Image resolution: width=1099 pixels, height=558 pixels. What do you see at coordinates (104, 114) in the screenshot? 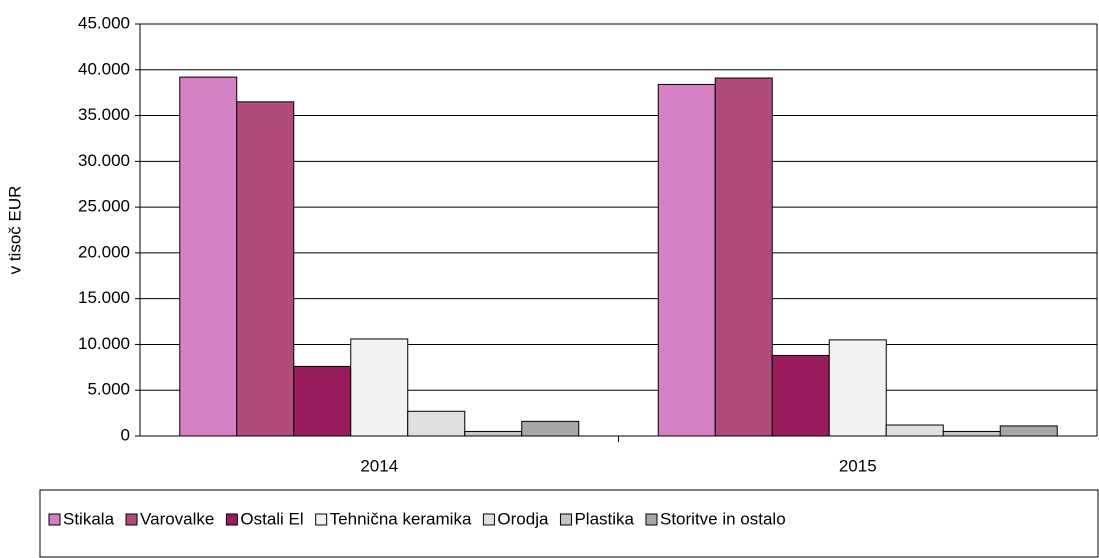
I see `y-tick-label: 35.000` at bounding box center [104, 114].